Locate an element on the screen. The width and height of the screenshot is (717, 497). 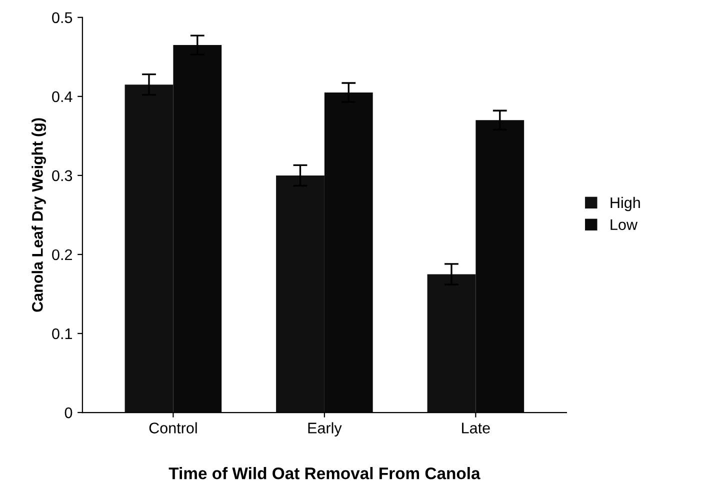
legend-label: Low is located at coordinates (624, 224).